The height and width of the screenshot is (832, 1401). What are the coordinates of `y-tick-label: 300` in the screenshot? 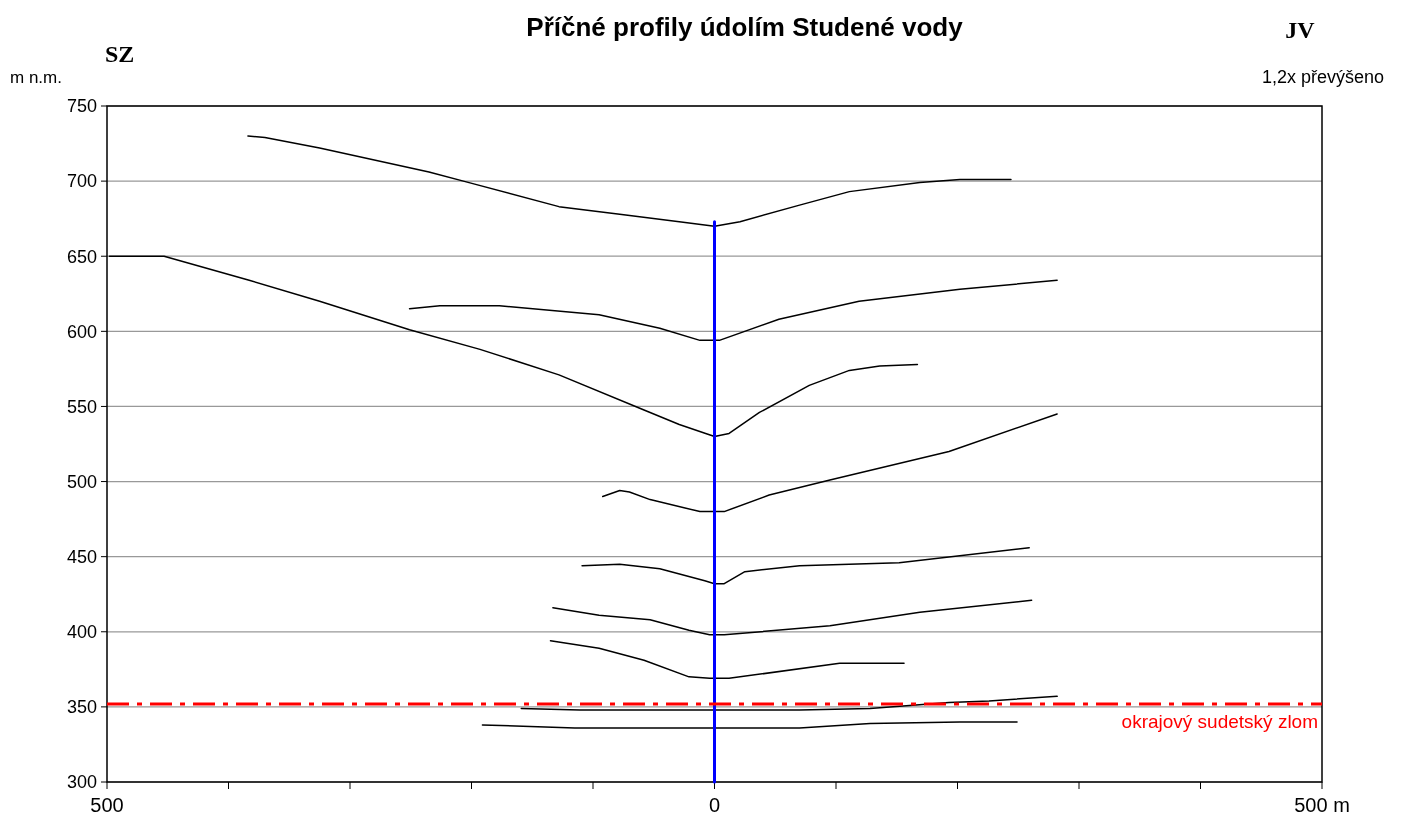 It's located at (81, 782).